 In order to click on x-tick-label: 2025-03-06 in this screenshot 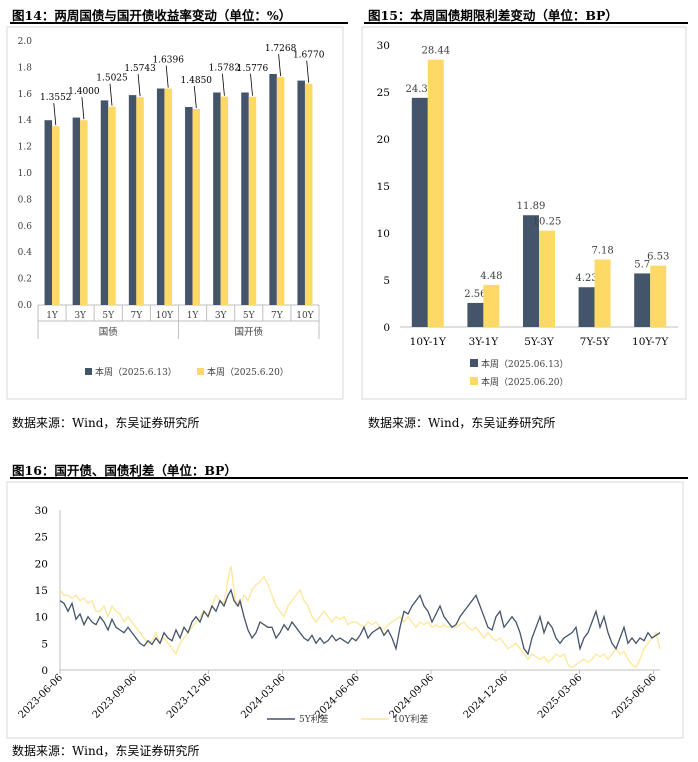, I will do `click(560, 696)`.